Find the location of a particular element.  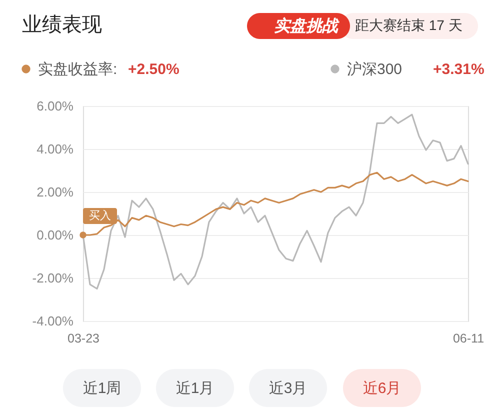

y-tick-label: 4.00% is located at coordinates (55, 149).